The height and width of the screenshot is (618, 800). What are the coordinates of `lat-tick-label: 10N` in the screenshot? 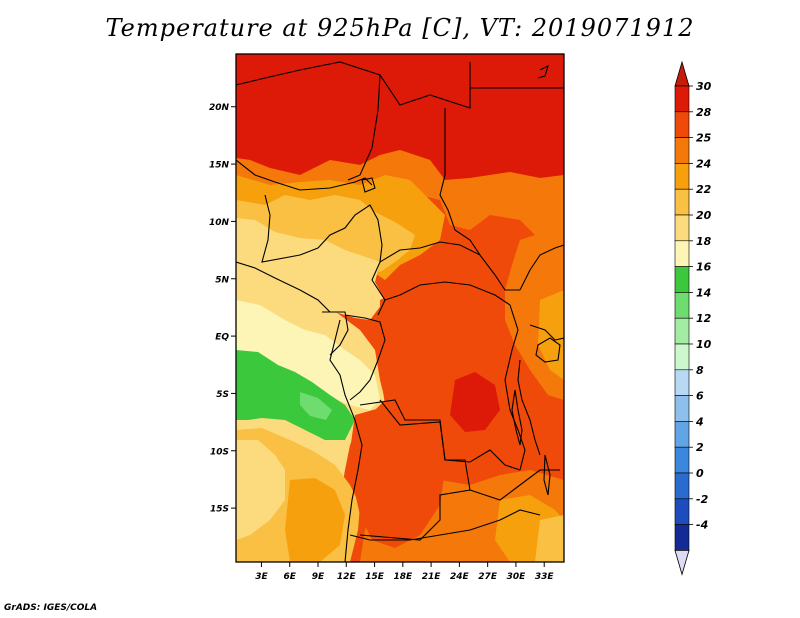 It's located at (219, 223).